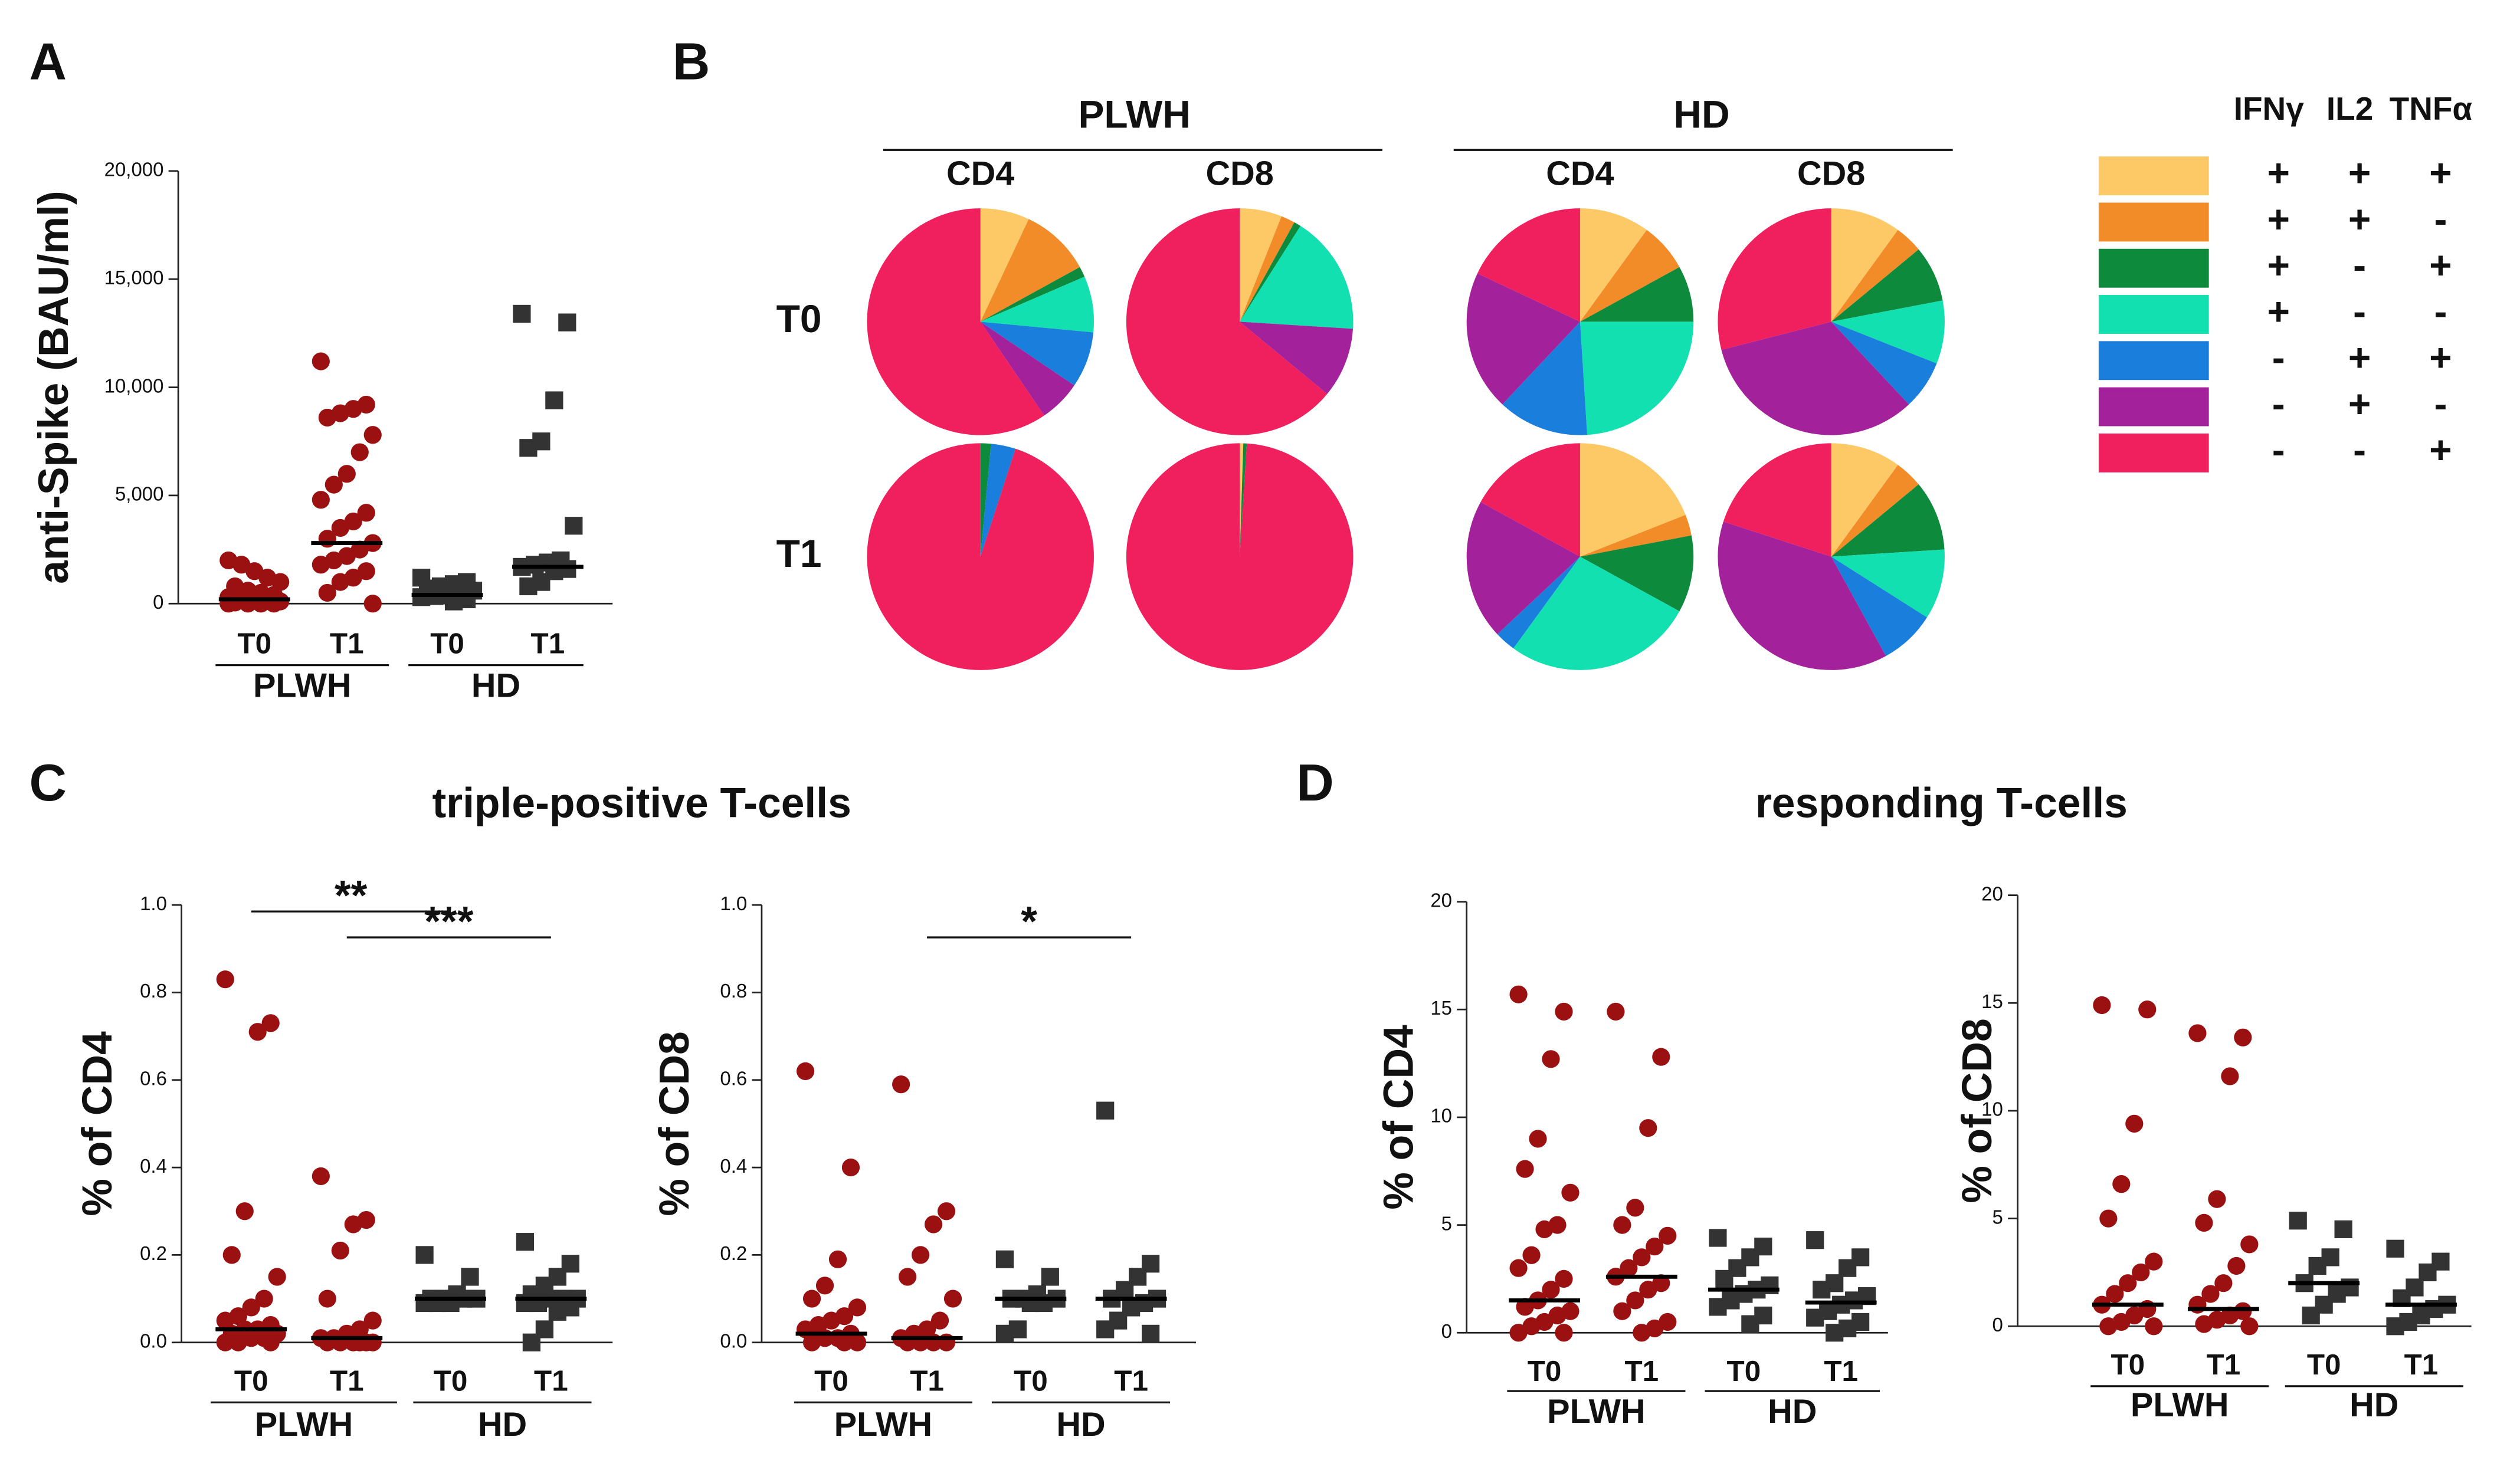 The height and width of the screenshot is (1460, 2520). I want to click on y-tick-label: 20,000, so click(134, 170).